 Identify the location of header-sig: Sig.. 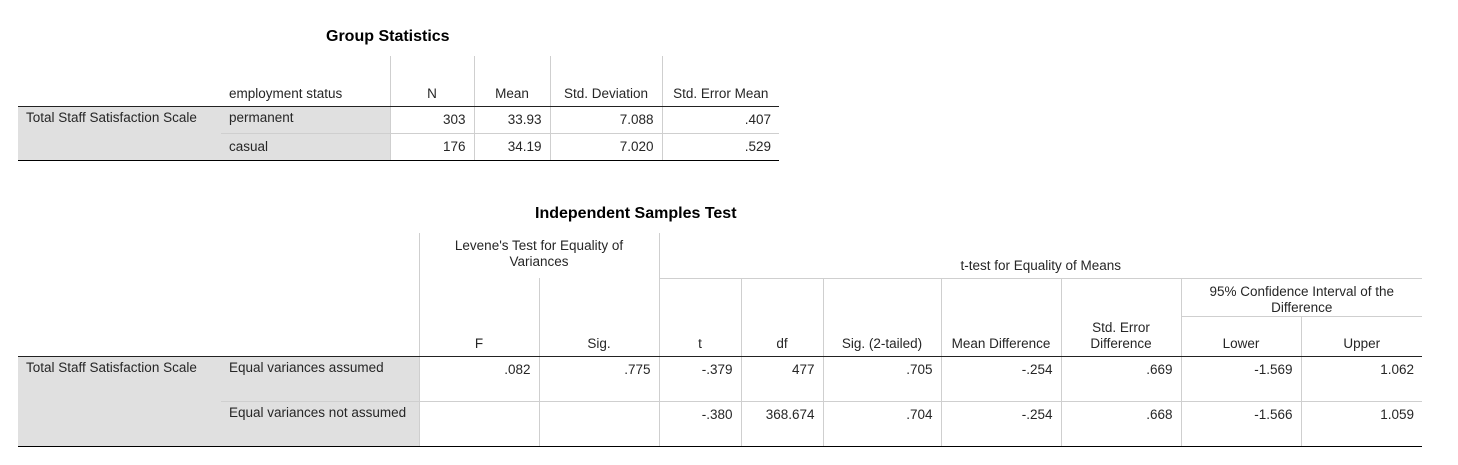
(598, 336).